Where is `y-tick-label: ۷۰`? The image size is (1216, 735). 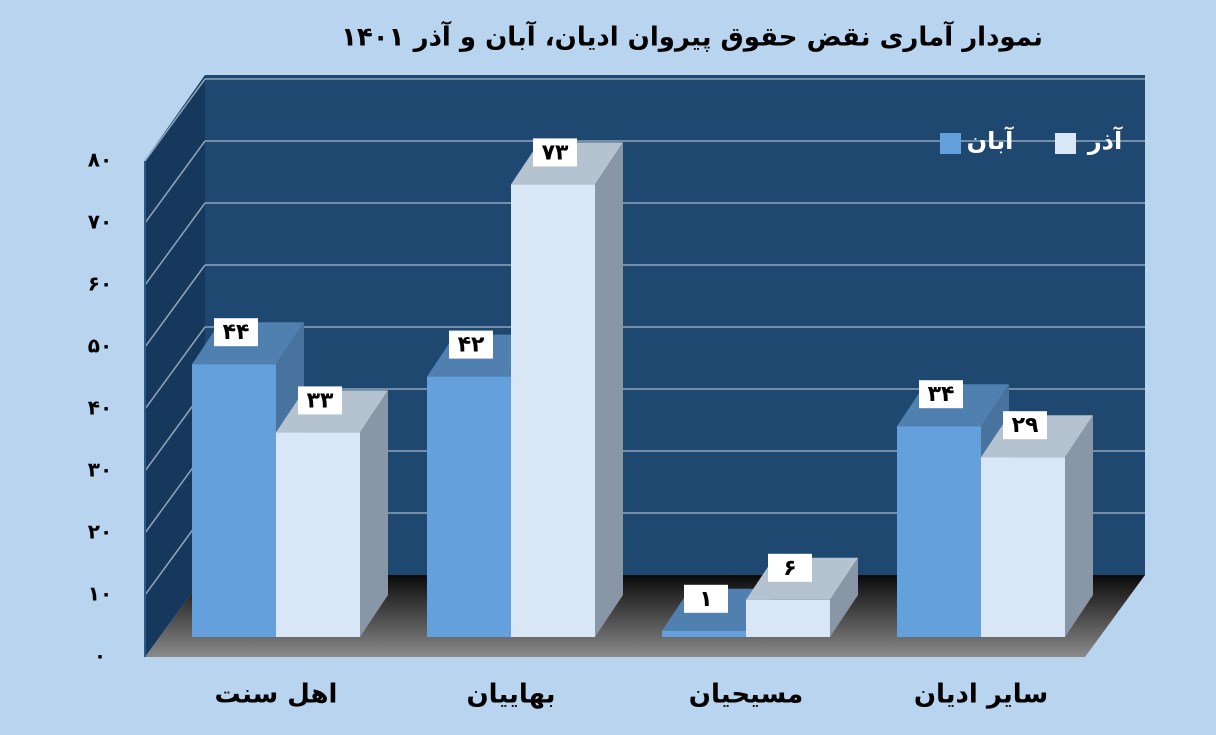 y-tick-label: ۷۰ is located at coordinates (100, 222).